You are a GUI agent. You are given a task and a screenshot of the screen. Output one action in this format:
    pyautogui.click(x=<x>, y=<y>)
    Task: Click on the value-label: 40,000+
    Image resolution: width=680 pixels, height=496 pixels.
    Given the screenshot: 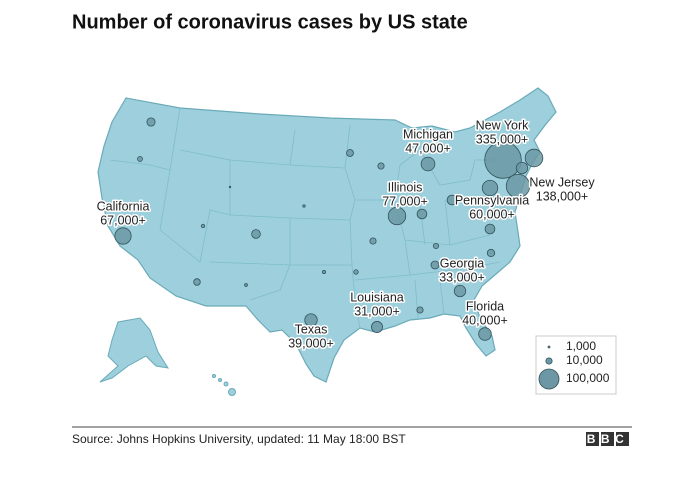 What is the action you would take?
    pyautogui.click(x=485, y=320)
    